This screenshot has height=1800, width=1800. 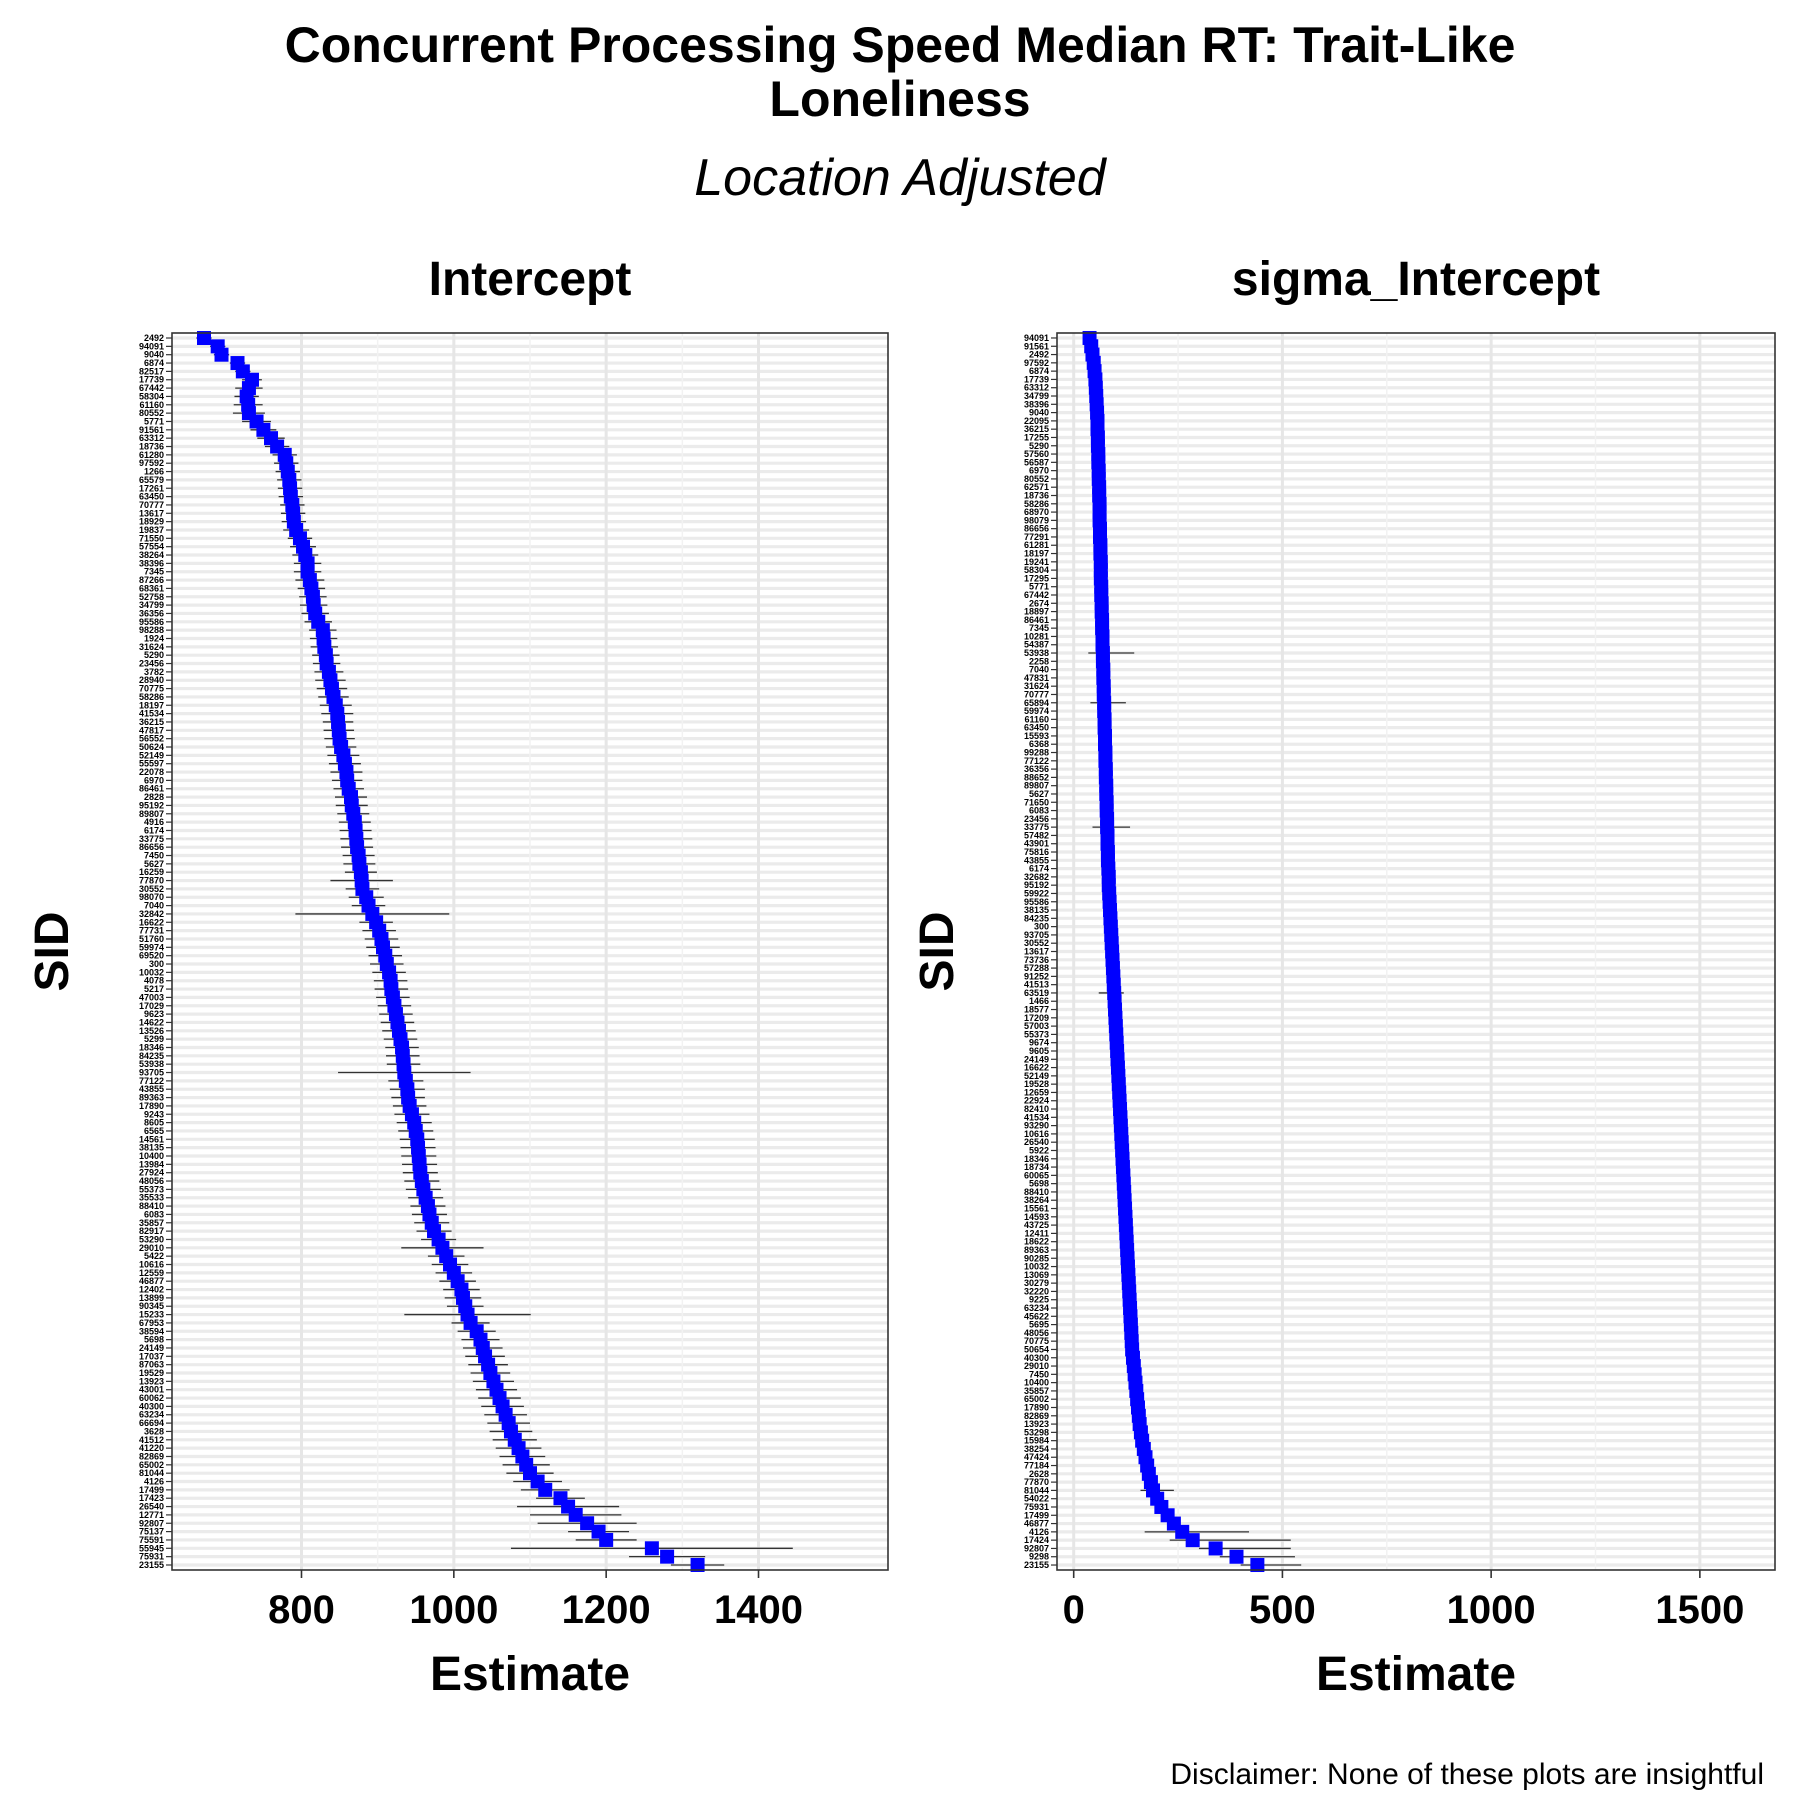 What do you see at coordinates (1036, 1349) in the screenshot?
I see `y-tick-label: 50654` at bounding box center [1036, 1349].